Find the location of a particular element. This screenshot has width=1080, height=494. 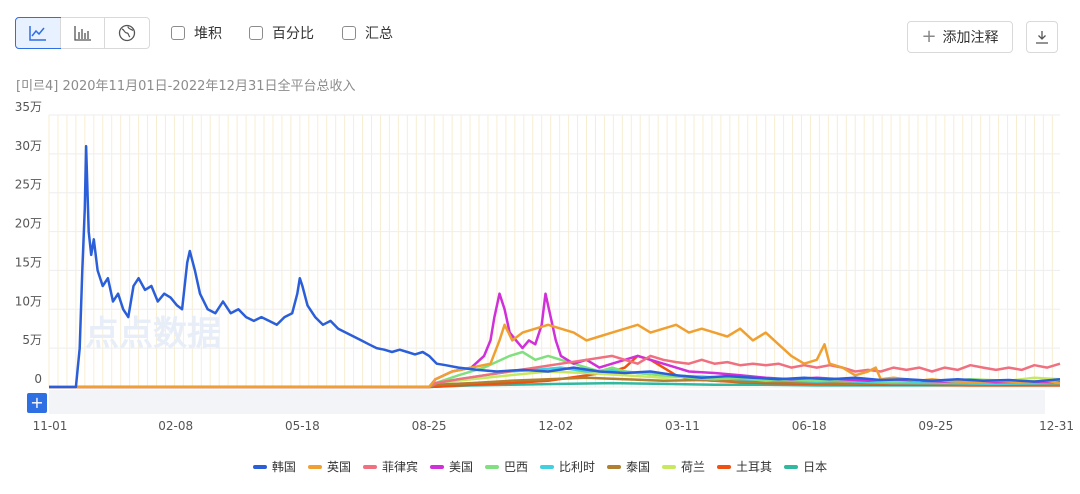

percent-checkbox: 百分比 is located at coordinates (281, 33).